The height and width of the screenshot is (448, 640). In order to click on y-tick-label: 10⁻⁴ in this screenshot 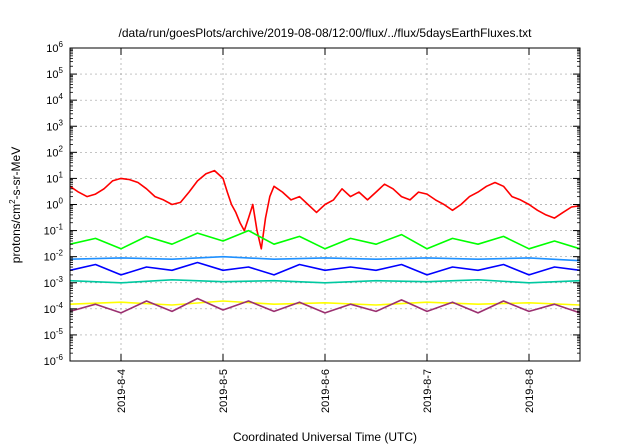, I will do `click(54, 308)`.